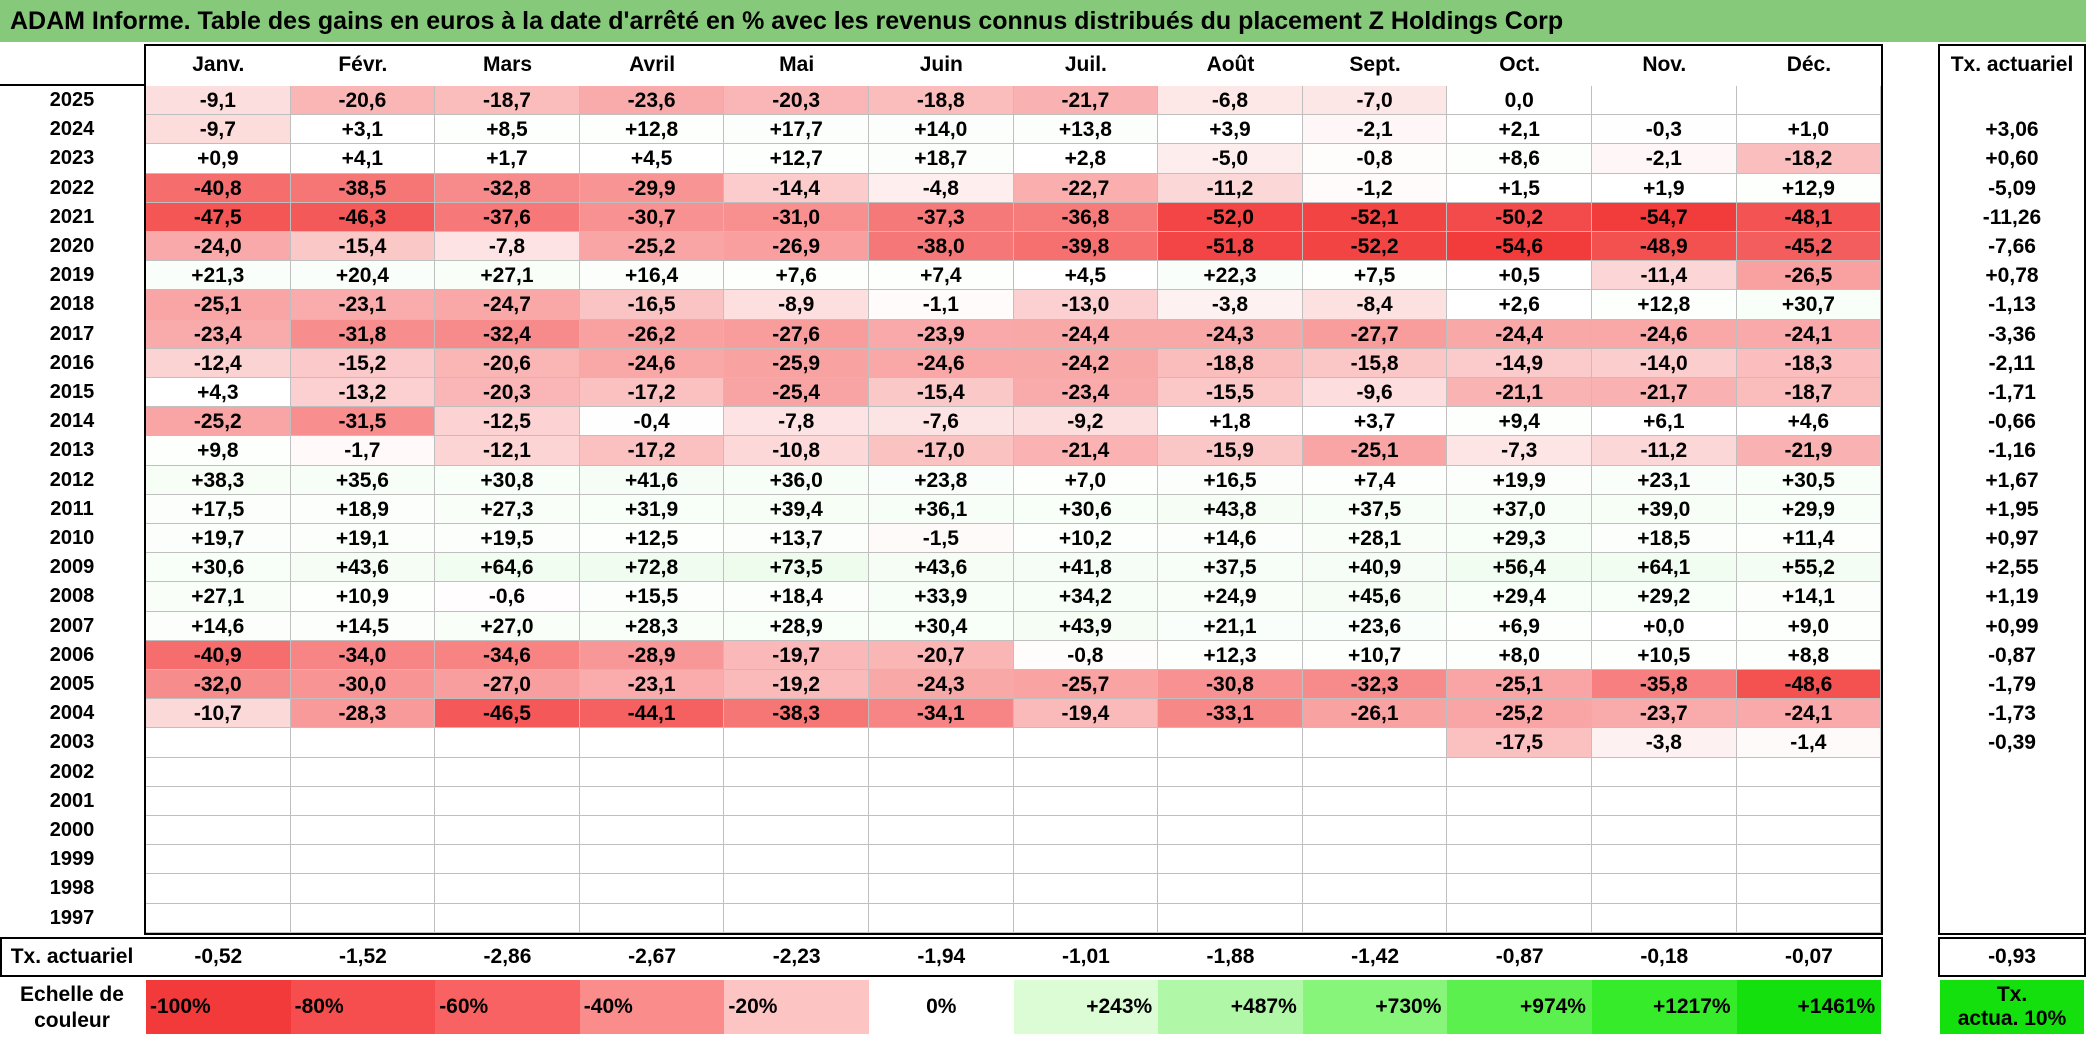 The height and width of the screenshot is (1037, 2086). I want to click on gain-cell: -10,7, so click(218, 714).